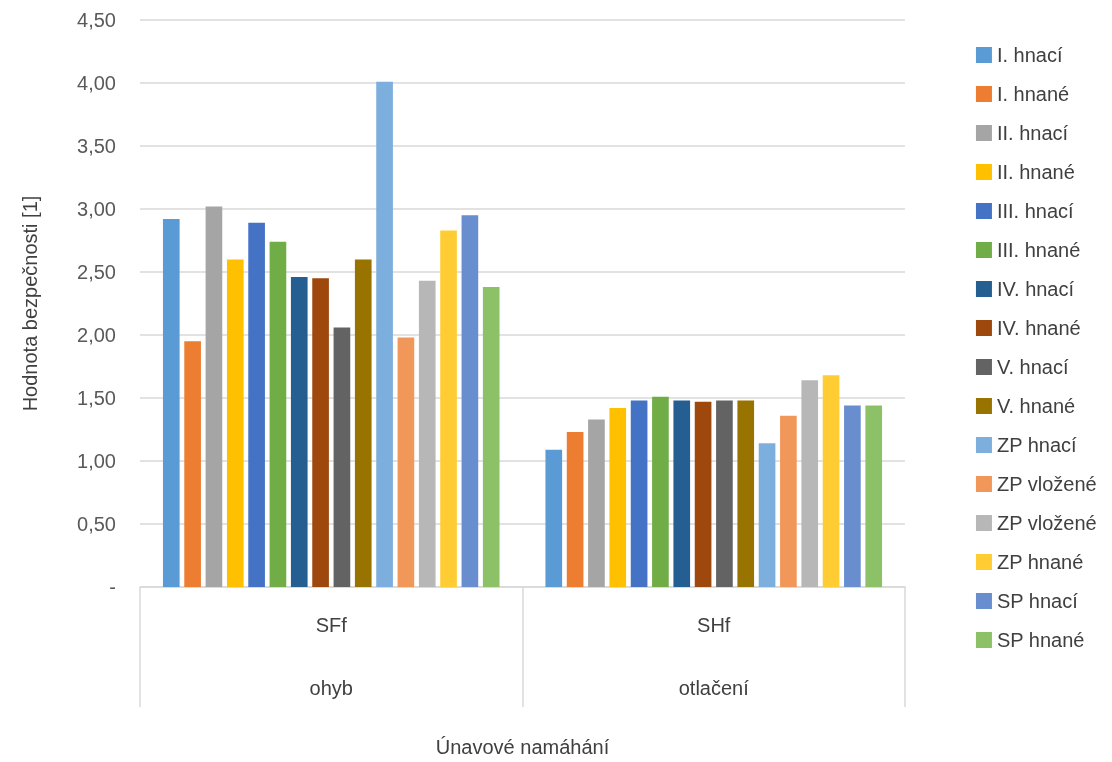 This screenshot has height=762, width=1112. I want to click on legend-label: I. hnací, so click(1029, 55).